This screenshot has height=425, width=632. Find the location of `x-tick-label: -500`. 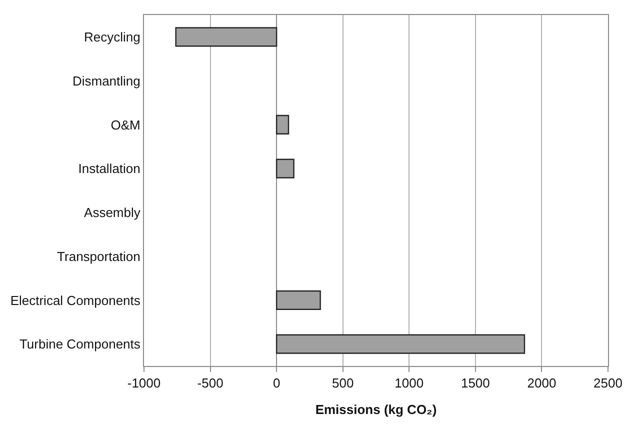

x-tick-label: -500 is located at coordinates (210, 383).